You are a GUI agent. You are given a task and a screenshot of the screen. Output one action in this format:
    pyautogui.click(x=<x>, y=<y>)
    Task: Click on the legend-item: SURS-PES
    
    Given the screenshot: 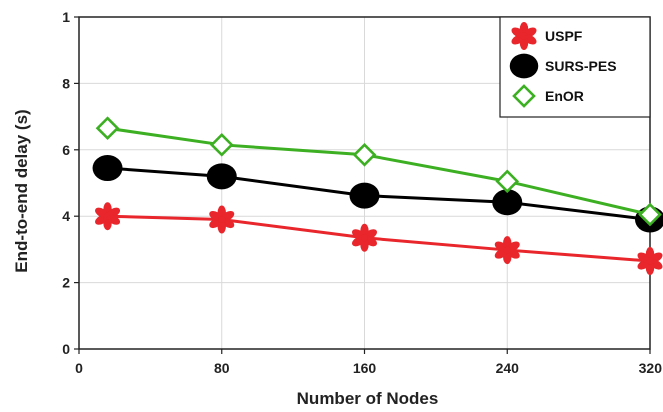 What is the action you would take?
    pyautogui.click(x=563, y=66)
    